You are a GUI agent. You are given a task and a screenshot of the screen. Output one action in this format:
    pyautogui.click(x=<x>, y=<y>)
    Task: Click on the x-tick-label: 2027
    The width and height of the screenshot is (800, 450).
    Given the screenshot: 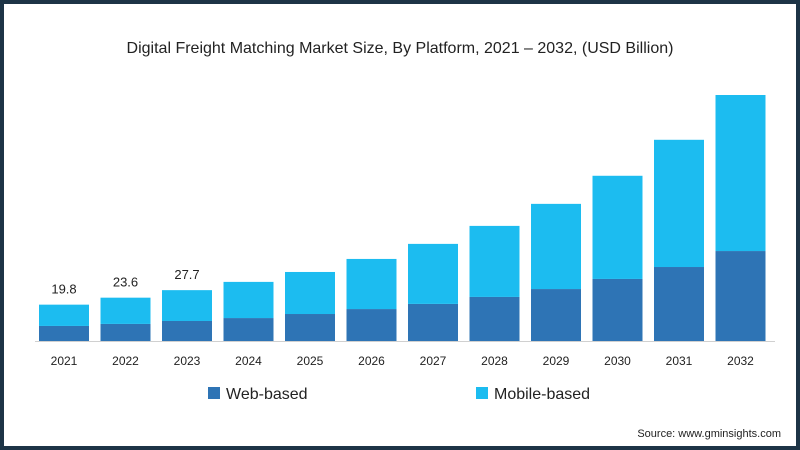 What is the action you would take?
    pyautogui.click(x=433, y=361)
    